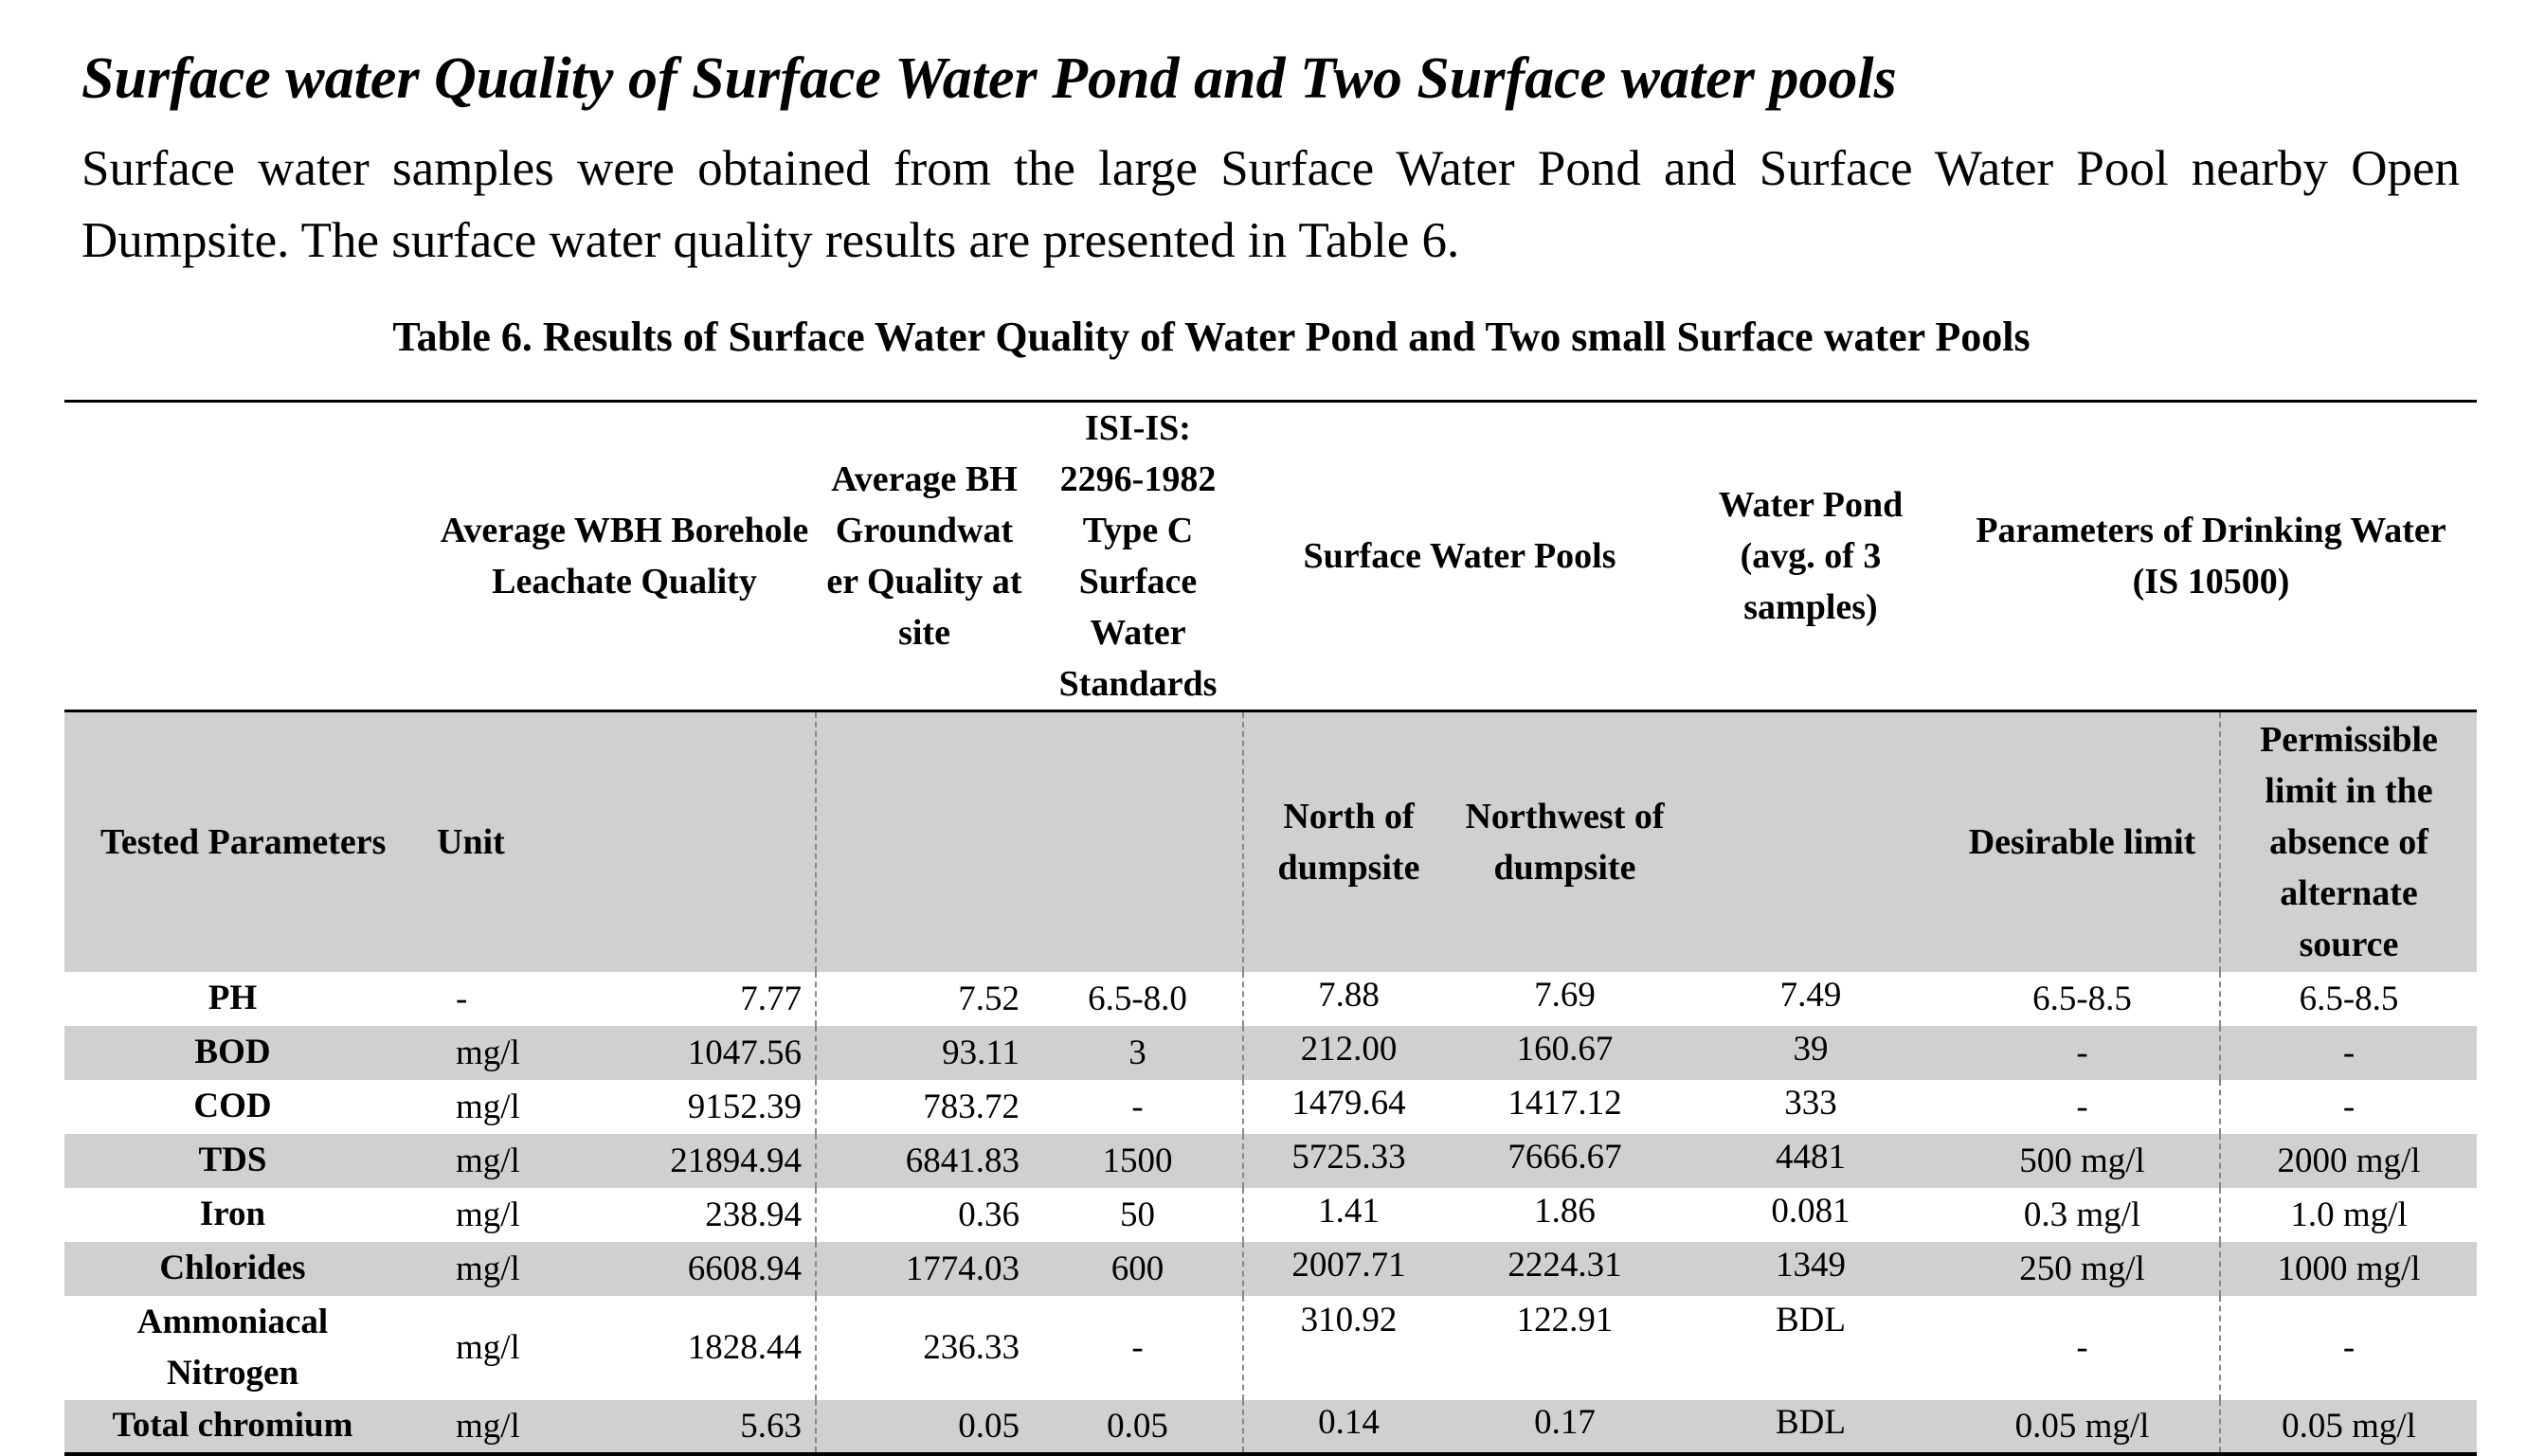 The height and width of the screenshot is (1456, 2527). Describe the element at coordinates (232, 1160) in the screenshot. I see `param-name: TDS` at that location.